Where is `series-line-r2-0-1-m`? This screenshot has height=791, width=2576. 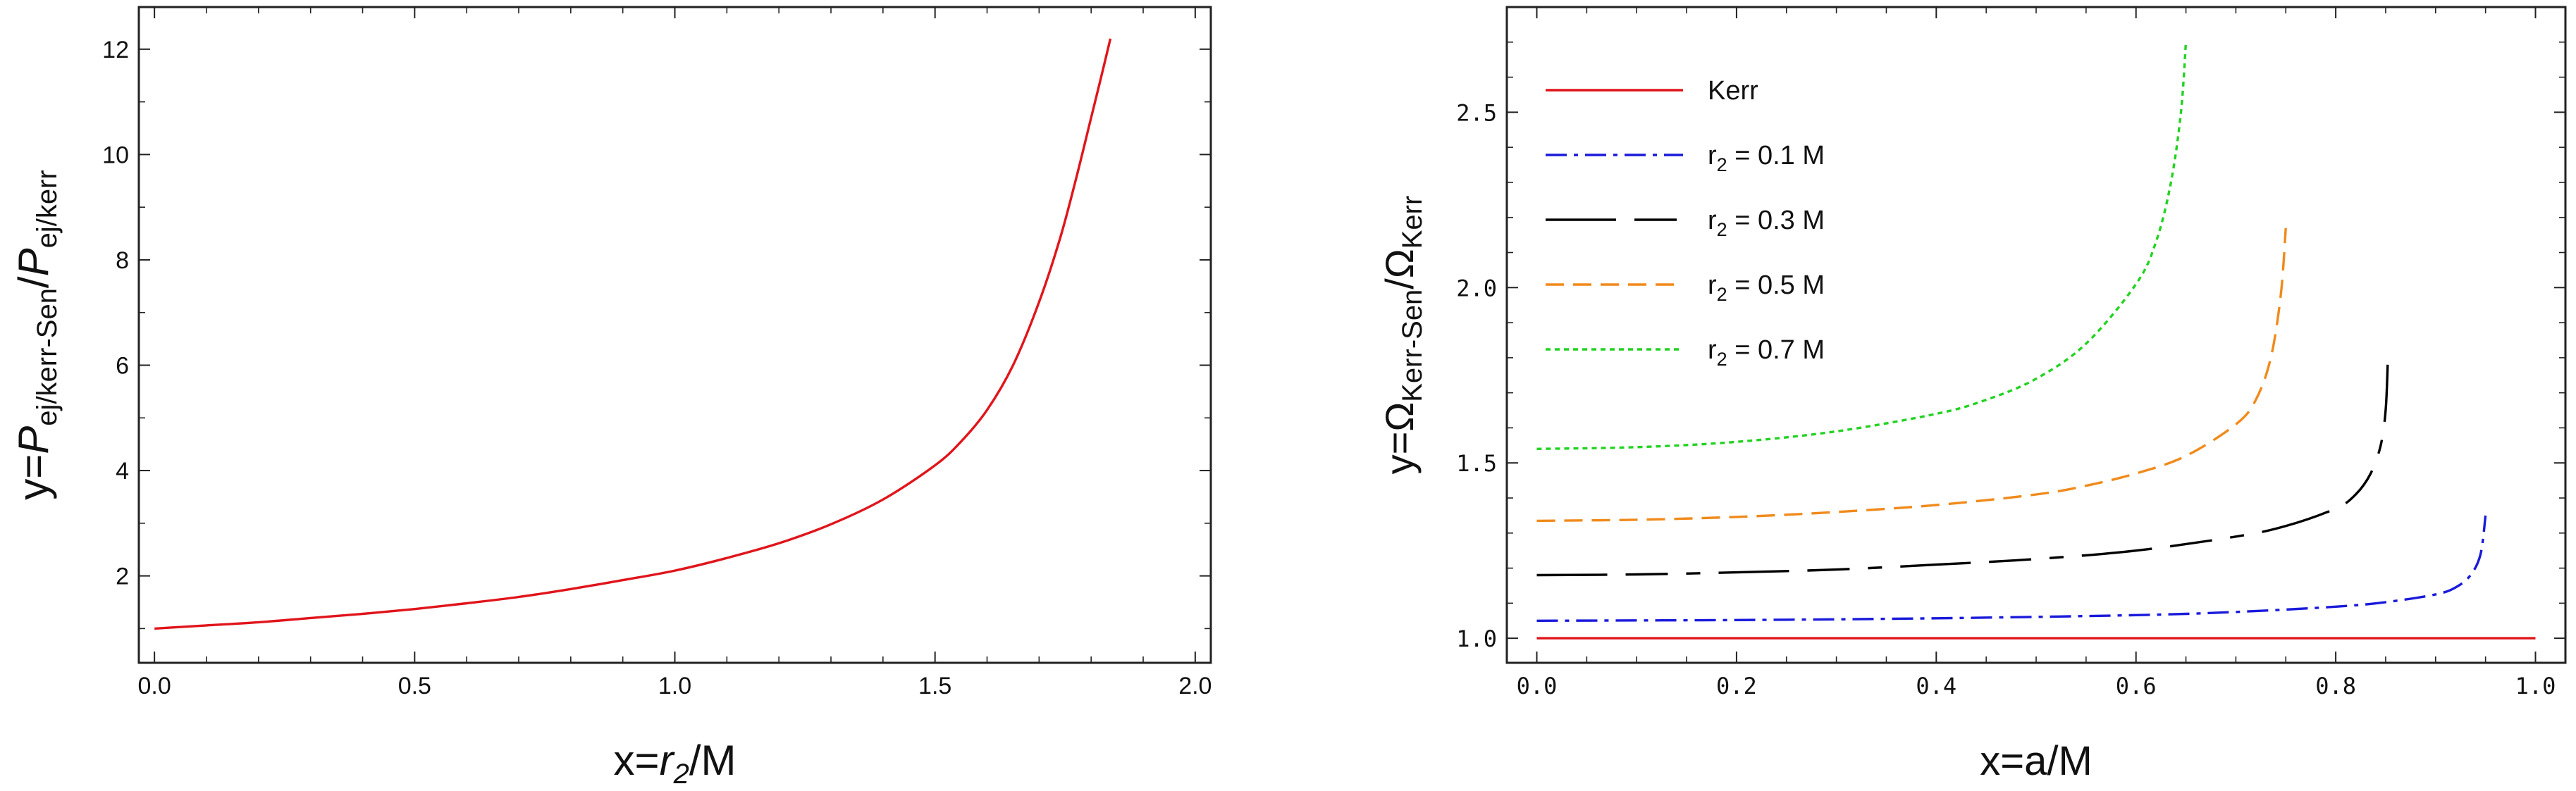
series-line-r2-0-1-m is located at coordinates (2011, 568).